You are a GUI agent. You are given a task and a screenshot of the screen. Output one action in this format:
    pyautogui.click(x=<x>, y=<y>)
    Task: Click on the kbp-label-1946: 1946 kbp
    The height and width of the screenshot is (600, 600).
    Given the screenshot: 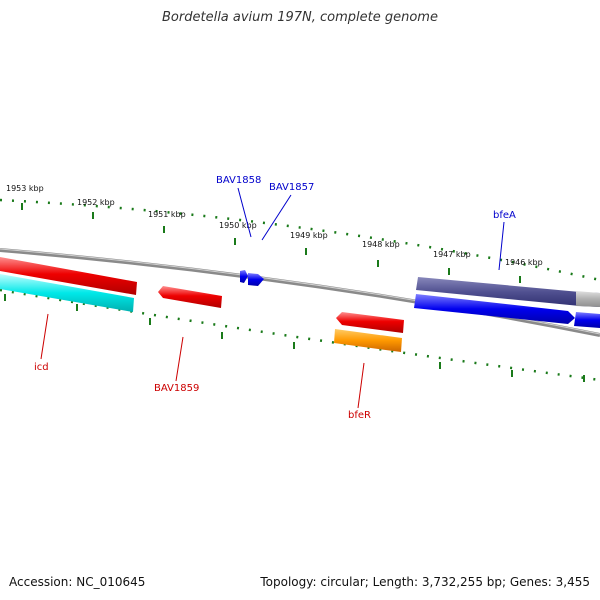 What is the action you would take?
    pyautogui.click(x=524, y=262)
    